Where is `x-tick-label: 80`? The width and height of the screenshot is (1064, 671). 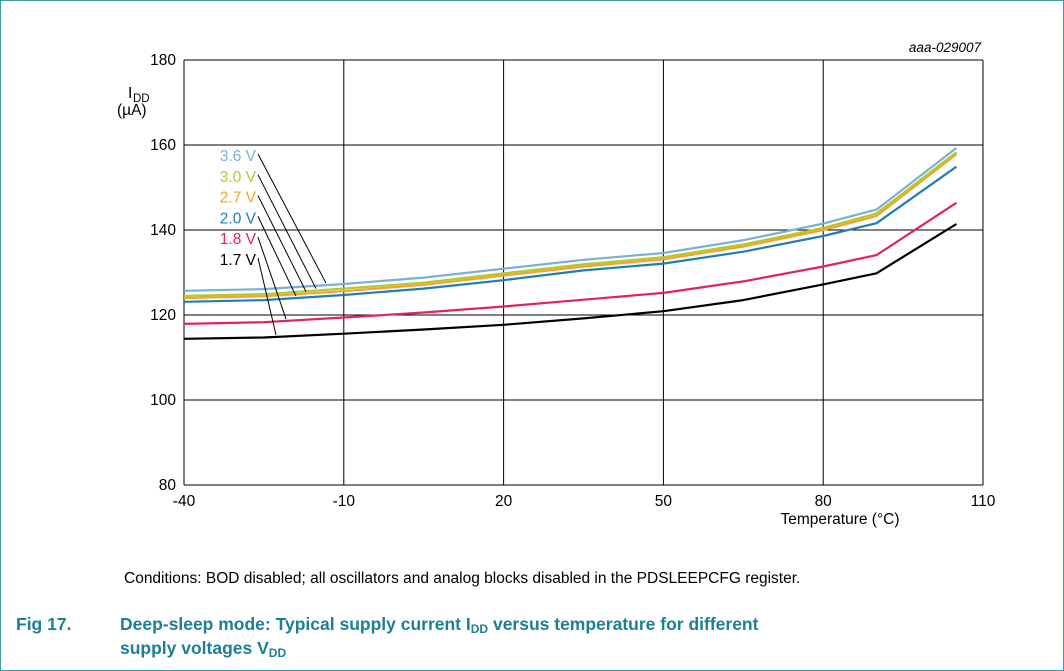
x-tick-label: 80 is located at coordinates (824, 501).